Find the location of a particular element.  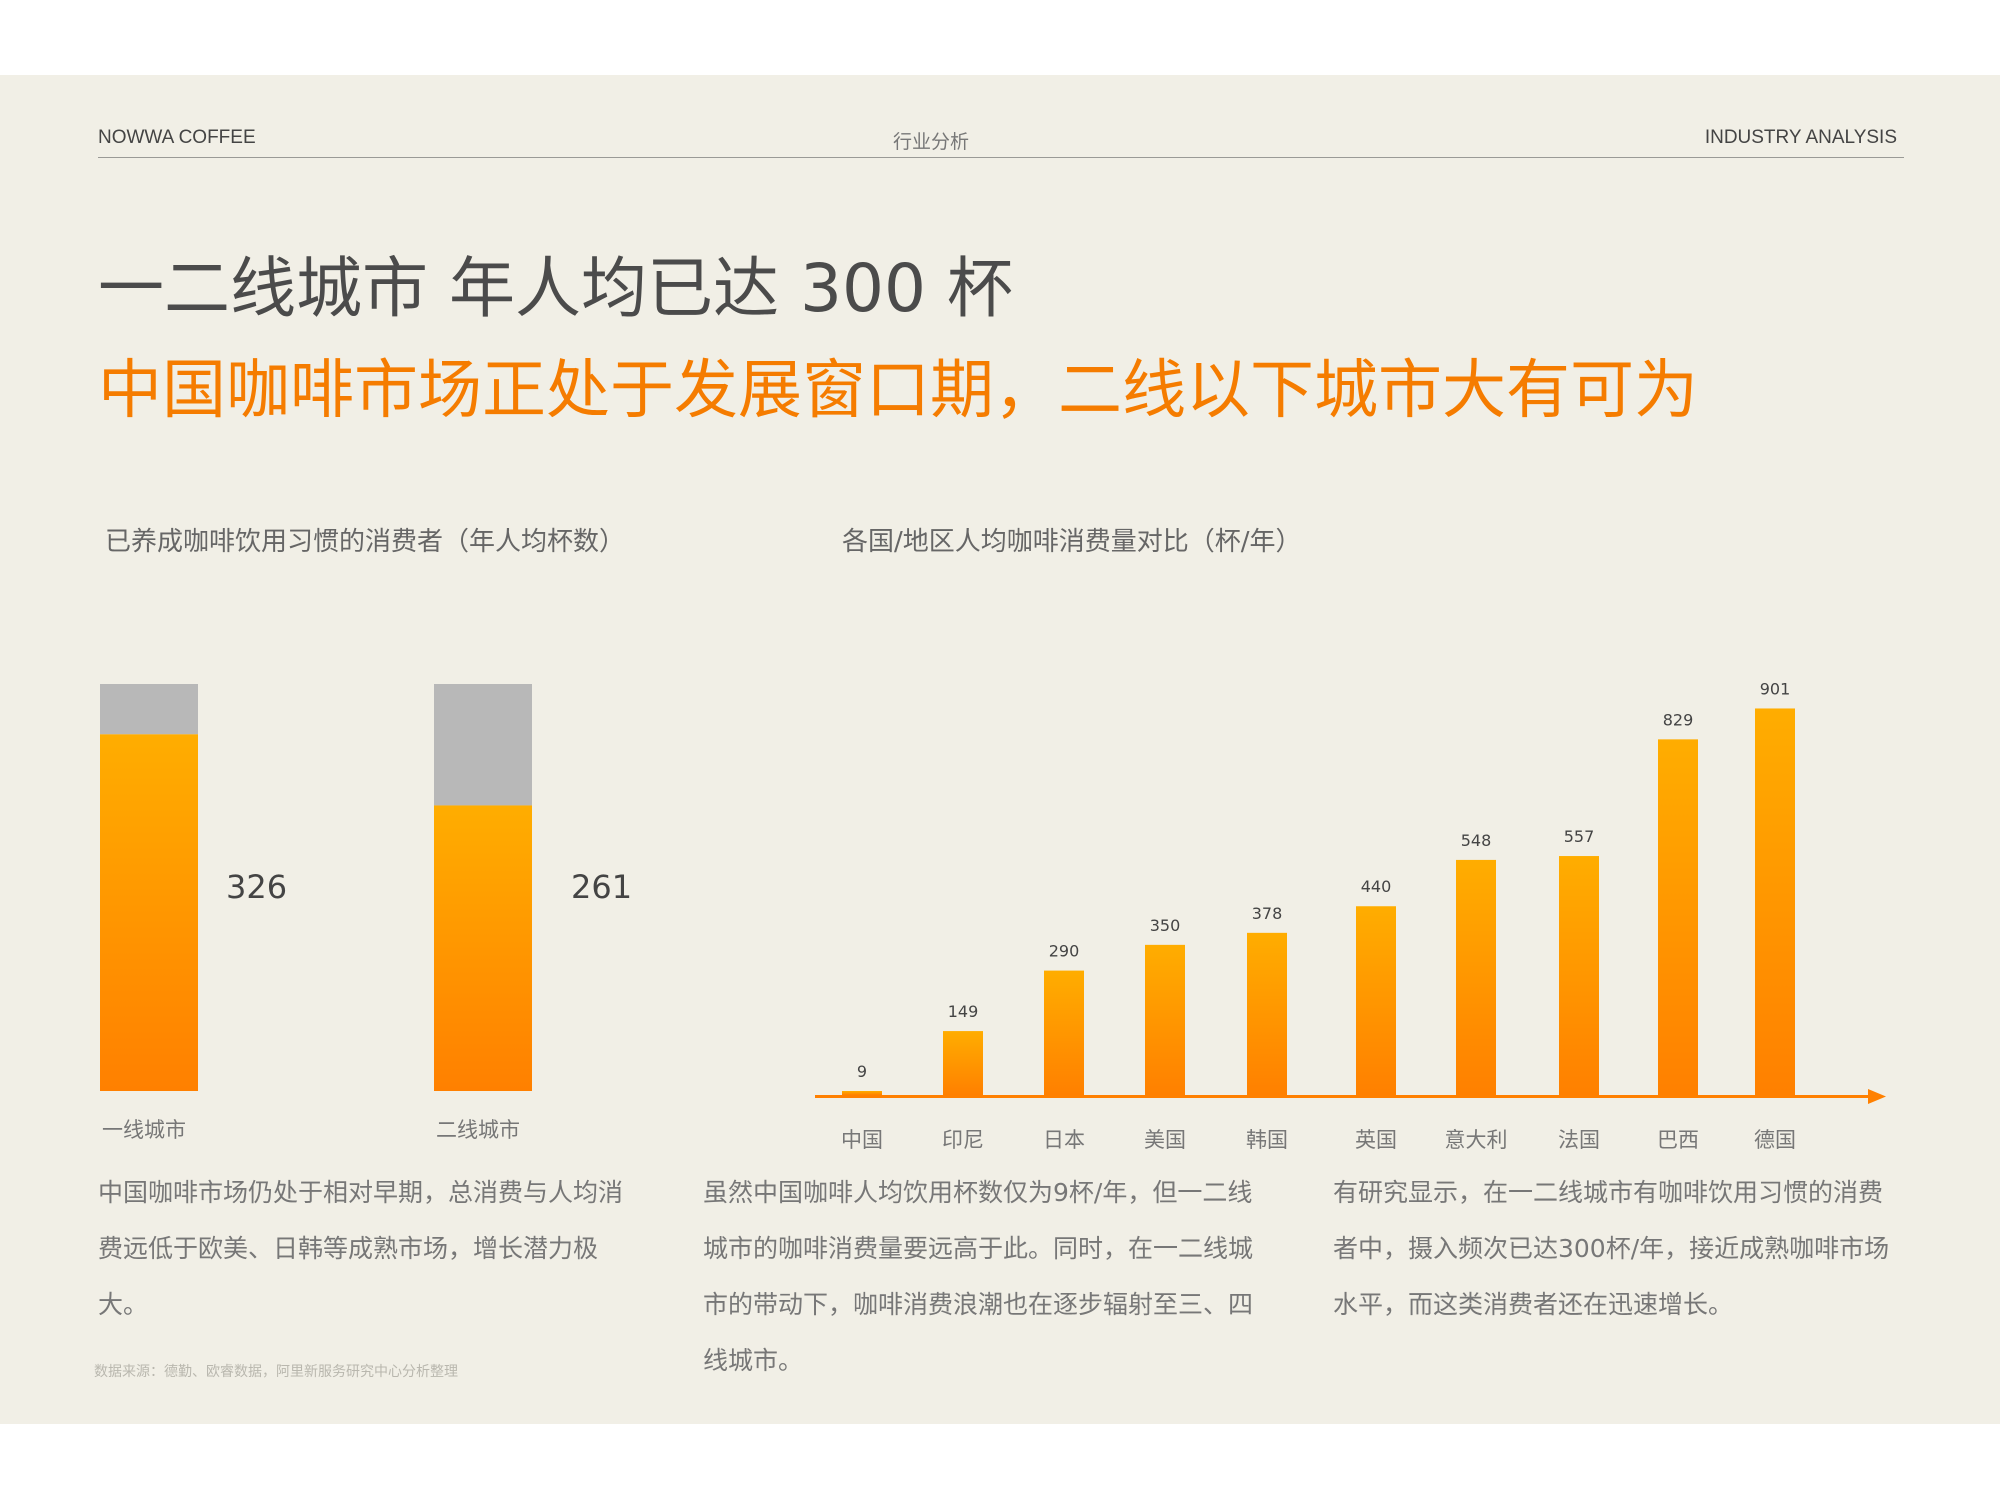

category-label: 一线城市 is located at coordinates (144, 1130).